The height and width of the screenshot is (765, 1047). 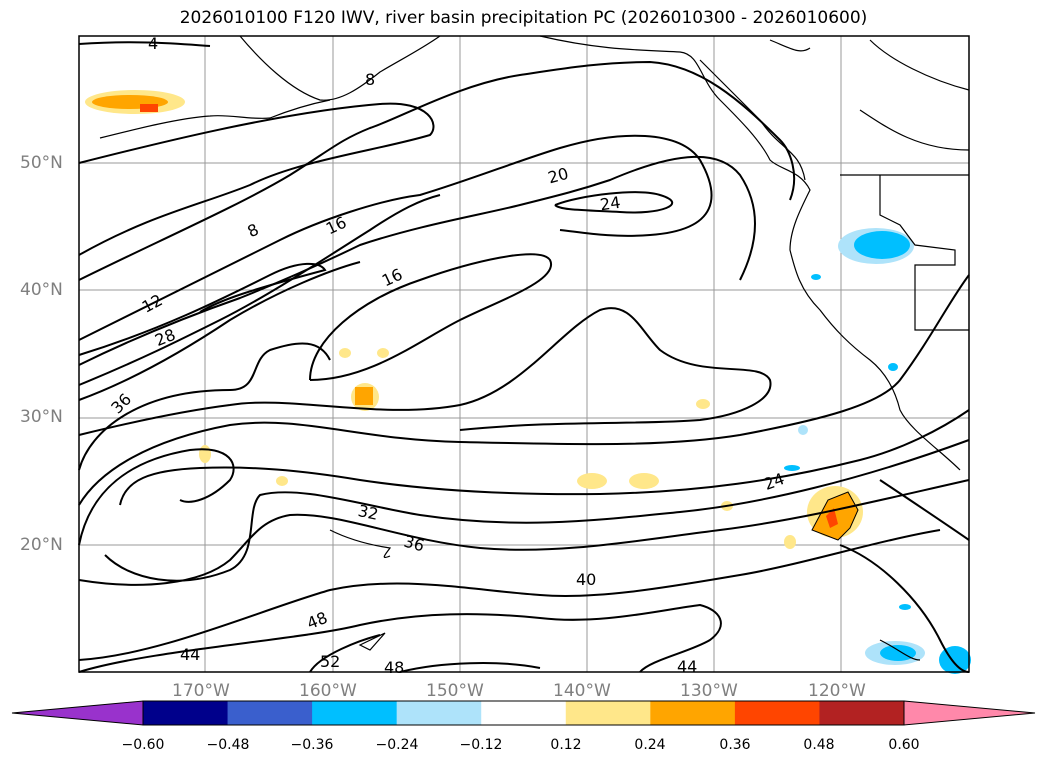 I want to click on contour-label-48b: 48, so click(x=394, y=667).